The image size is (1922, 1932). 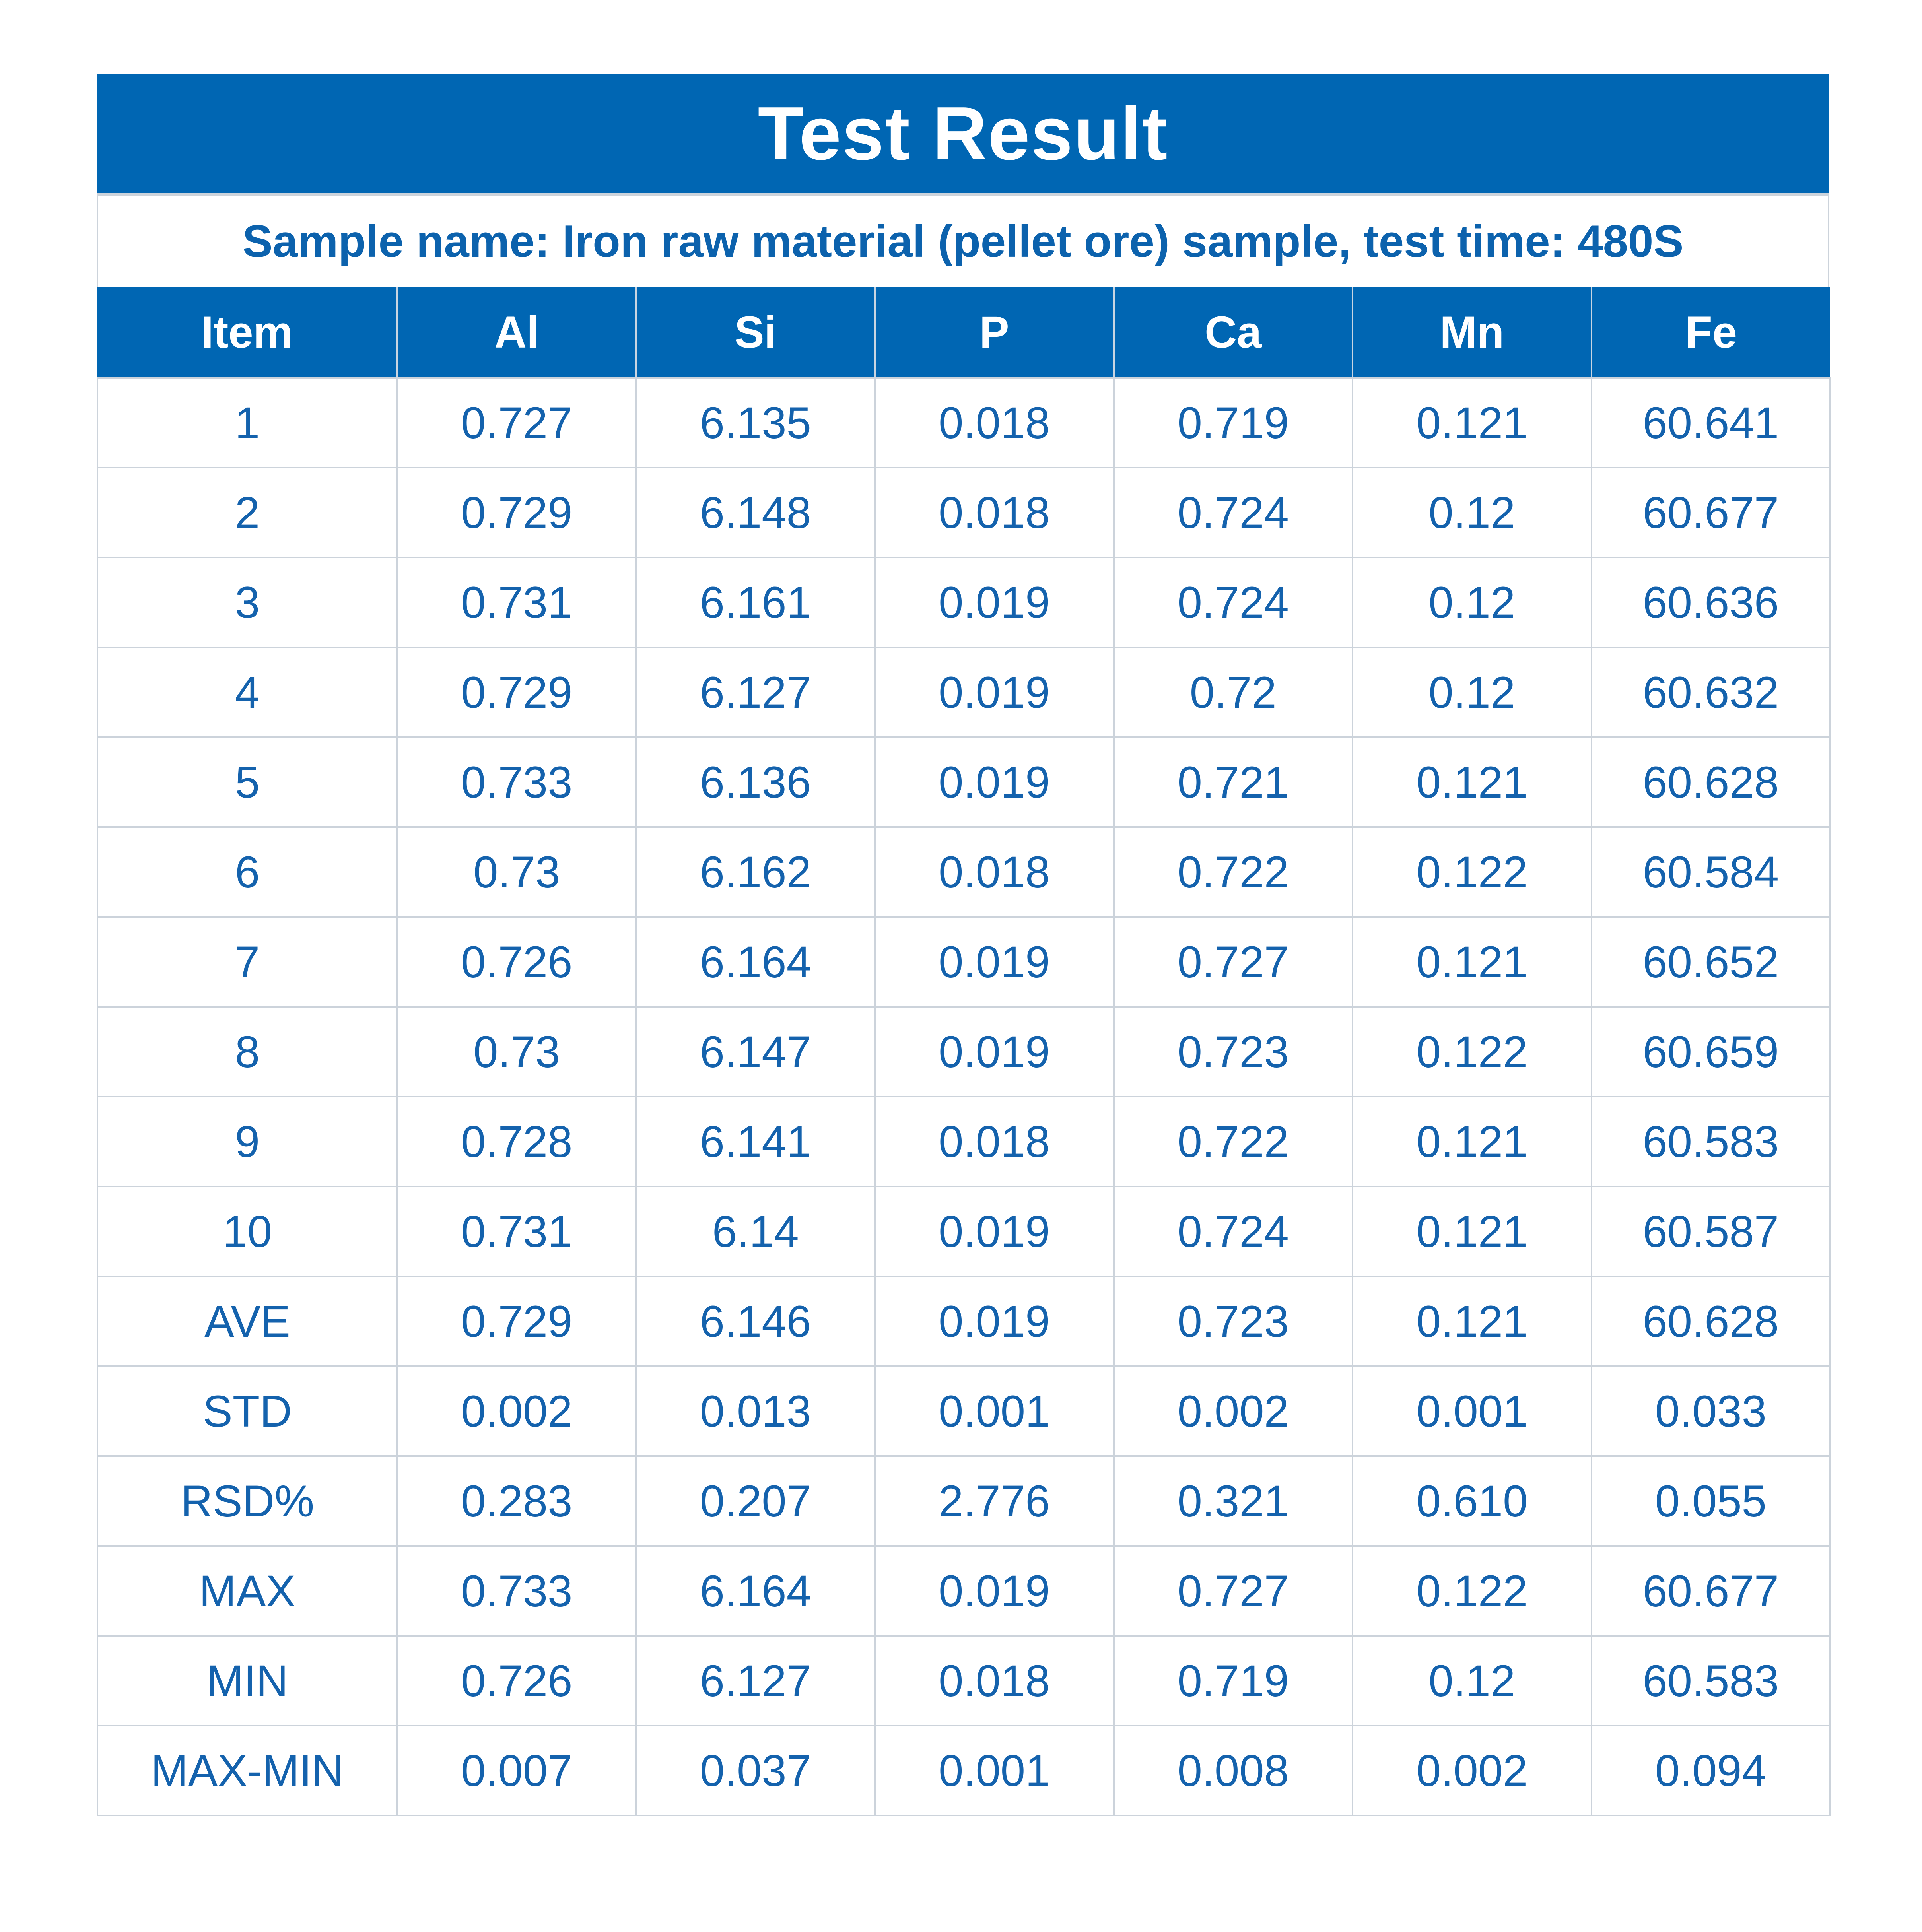 What do you see at coordinates (964, 872) in the screenshot?
I see `table-row: 6 0.73 6.162 0.018 0.722 0.122 60.584` at bounding box center [964, 872].